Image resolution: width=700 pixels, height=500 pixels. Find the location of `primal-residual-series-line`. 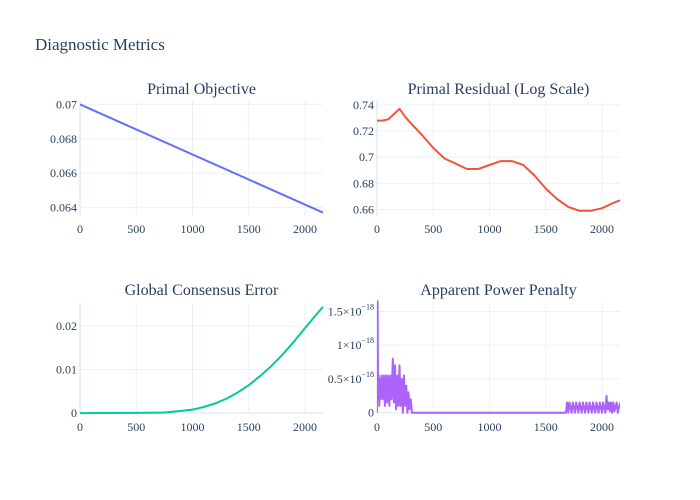

primal-residual-series-line is located at coordinates (498, 159).